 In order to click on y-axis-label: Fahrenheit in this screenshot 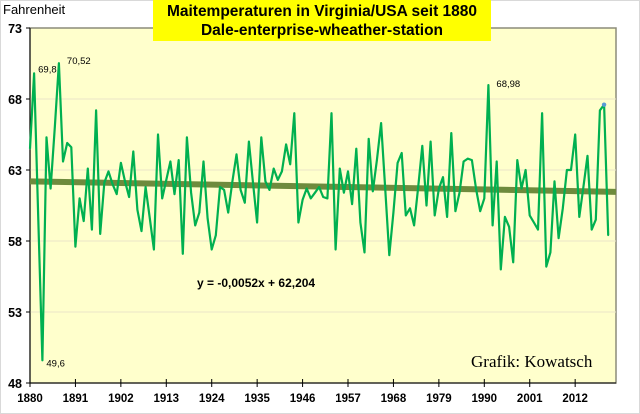, I will do `click(34, 9)`.